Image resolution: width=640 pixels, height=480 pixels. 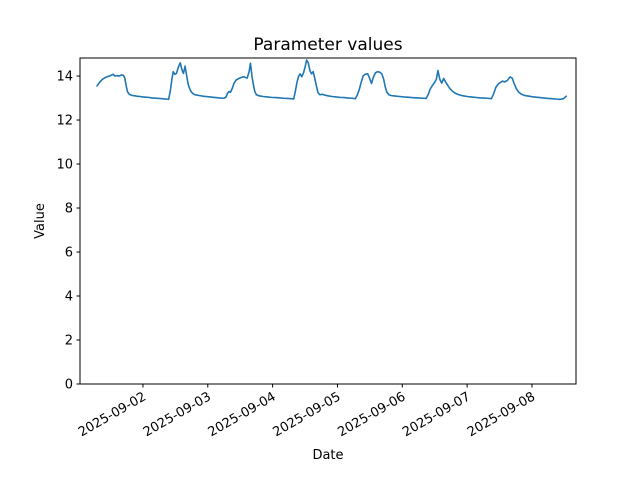 I want to click on y-tick-label: 0, so click(x=69, y=385).